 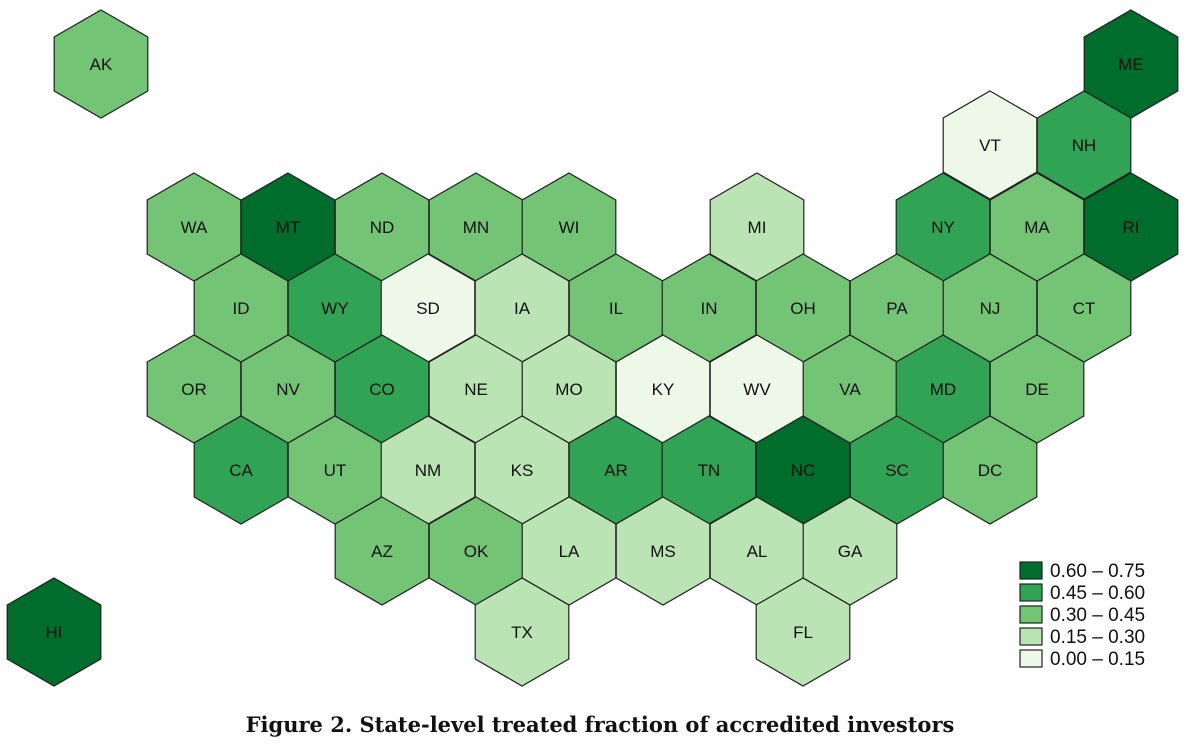 What do you see at coordinates (476, 551) in the screenshot?
I see `state-label: OK` at bounding box center [476, 551].